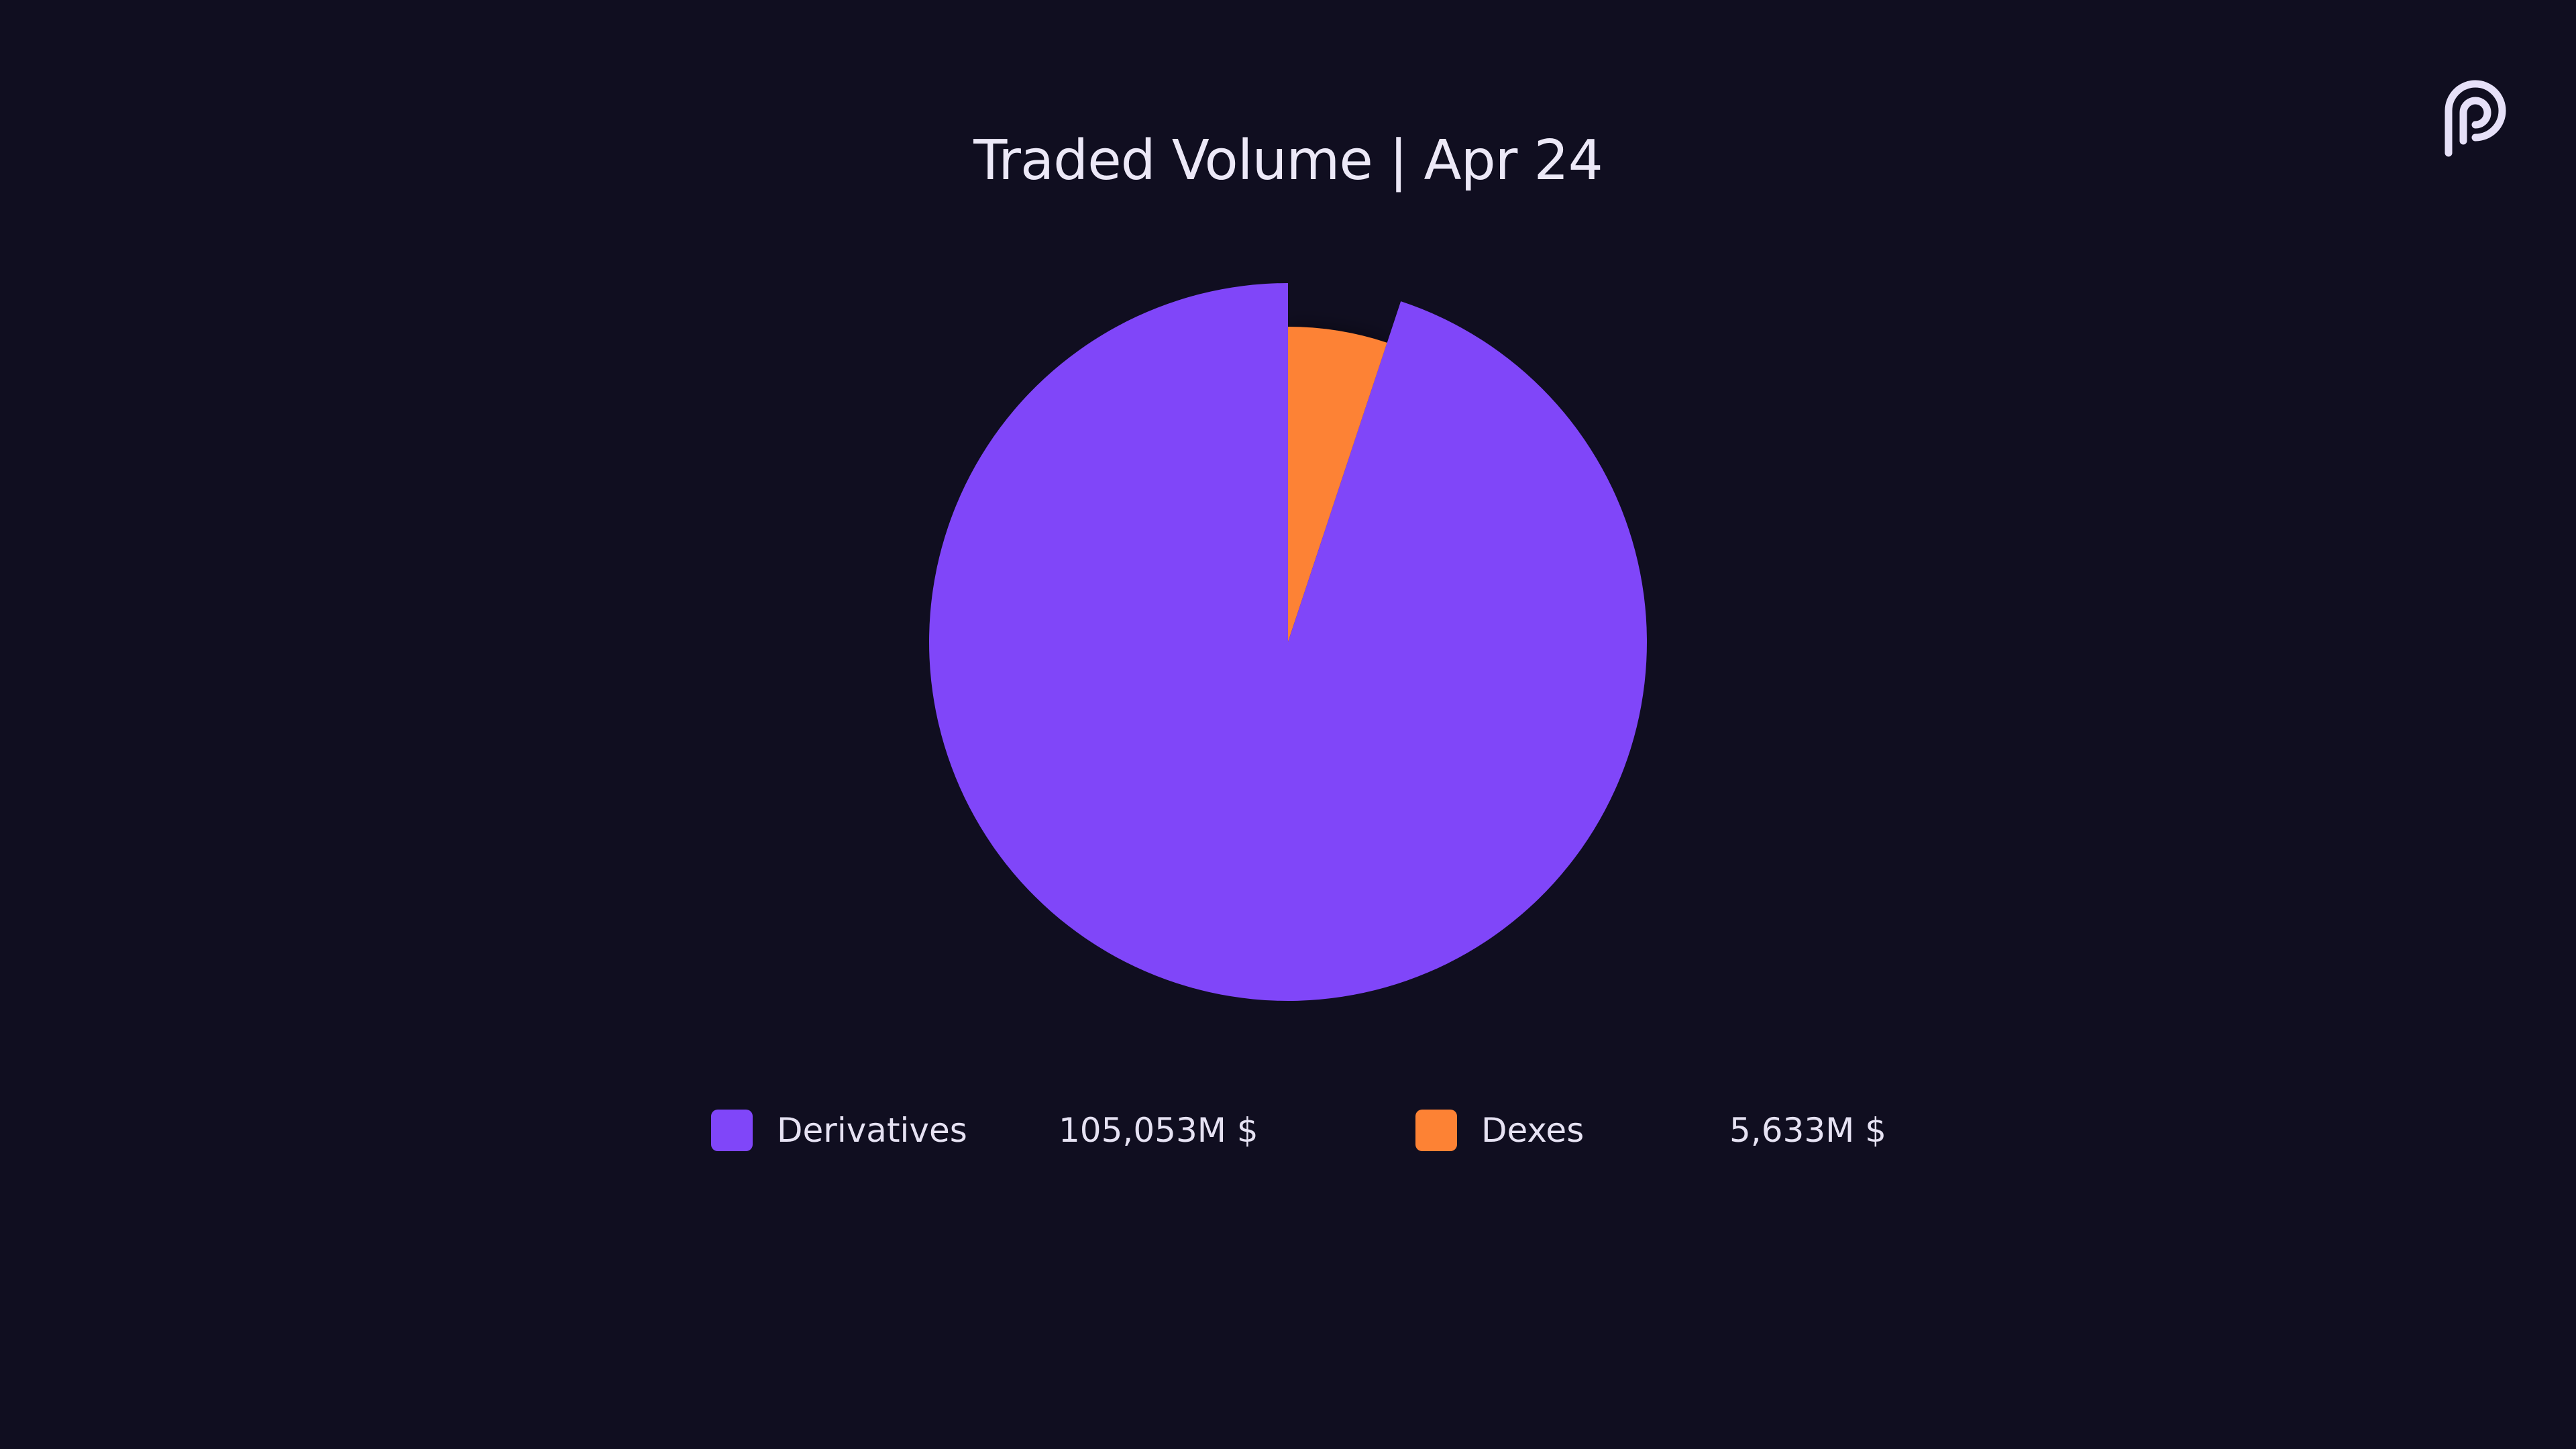 Image resolution: width=2576 pixels, height=1449 pixels. I want to click on pie-slice-derivatives, so click(1288, 642).